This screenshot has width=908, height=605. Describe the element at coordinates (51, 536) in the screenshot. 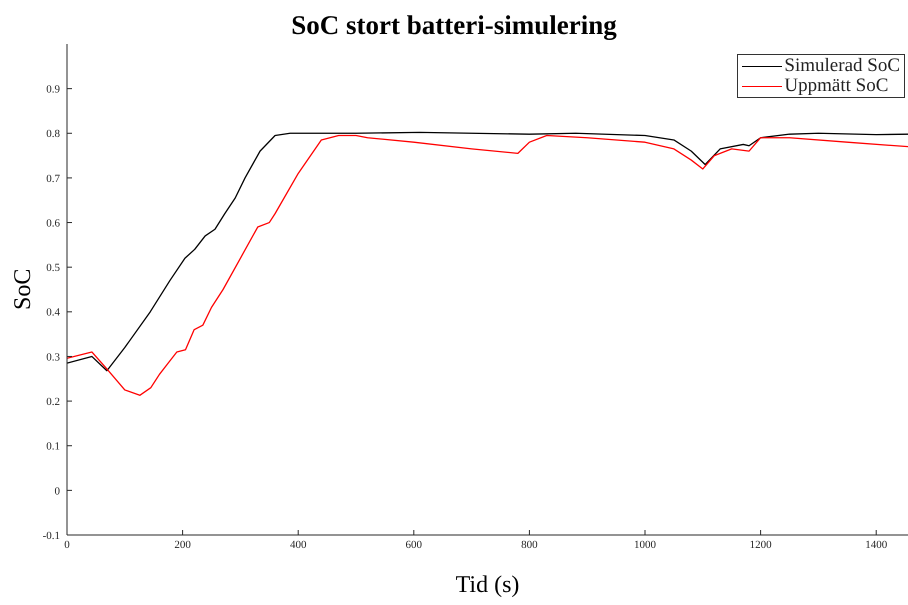

I see `y-tick-label: -0.1` at that location.